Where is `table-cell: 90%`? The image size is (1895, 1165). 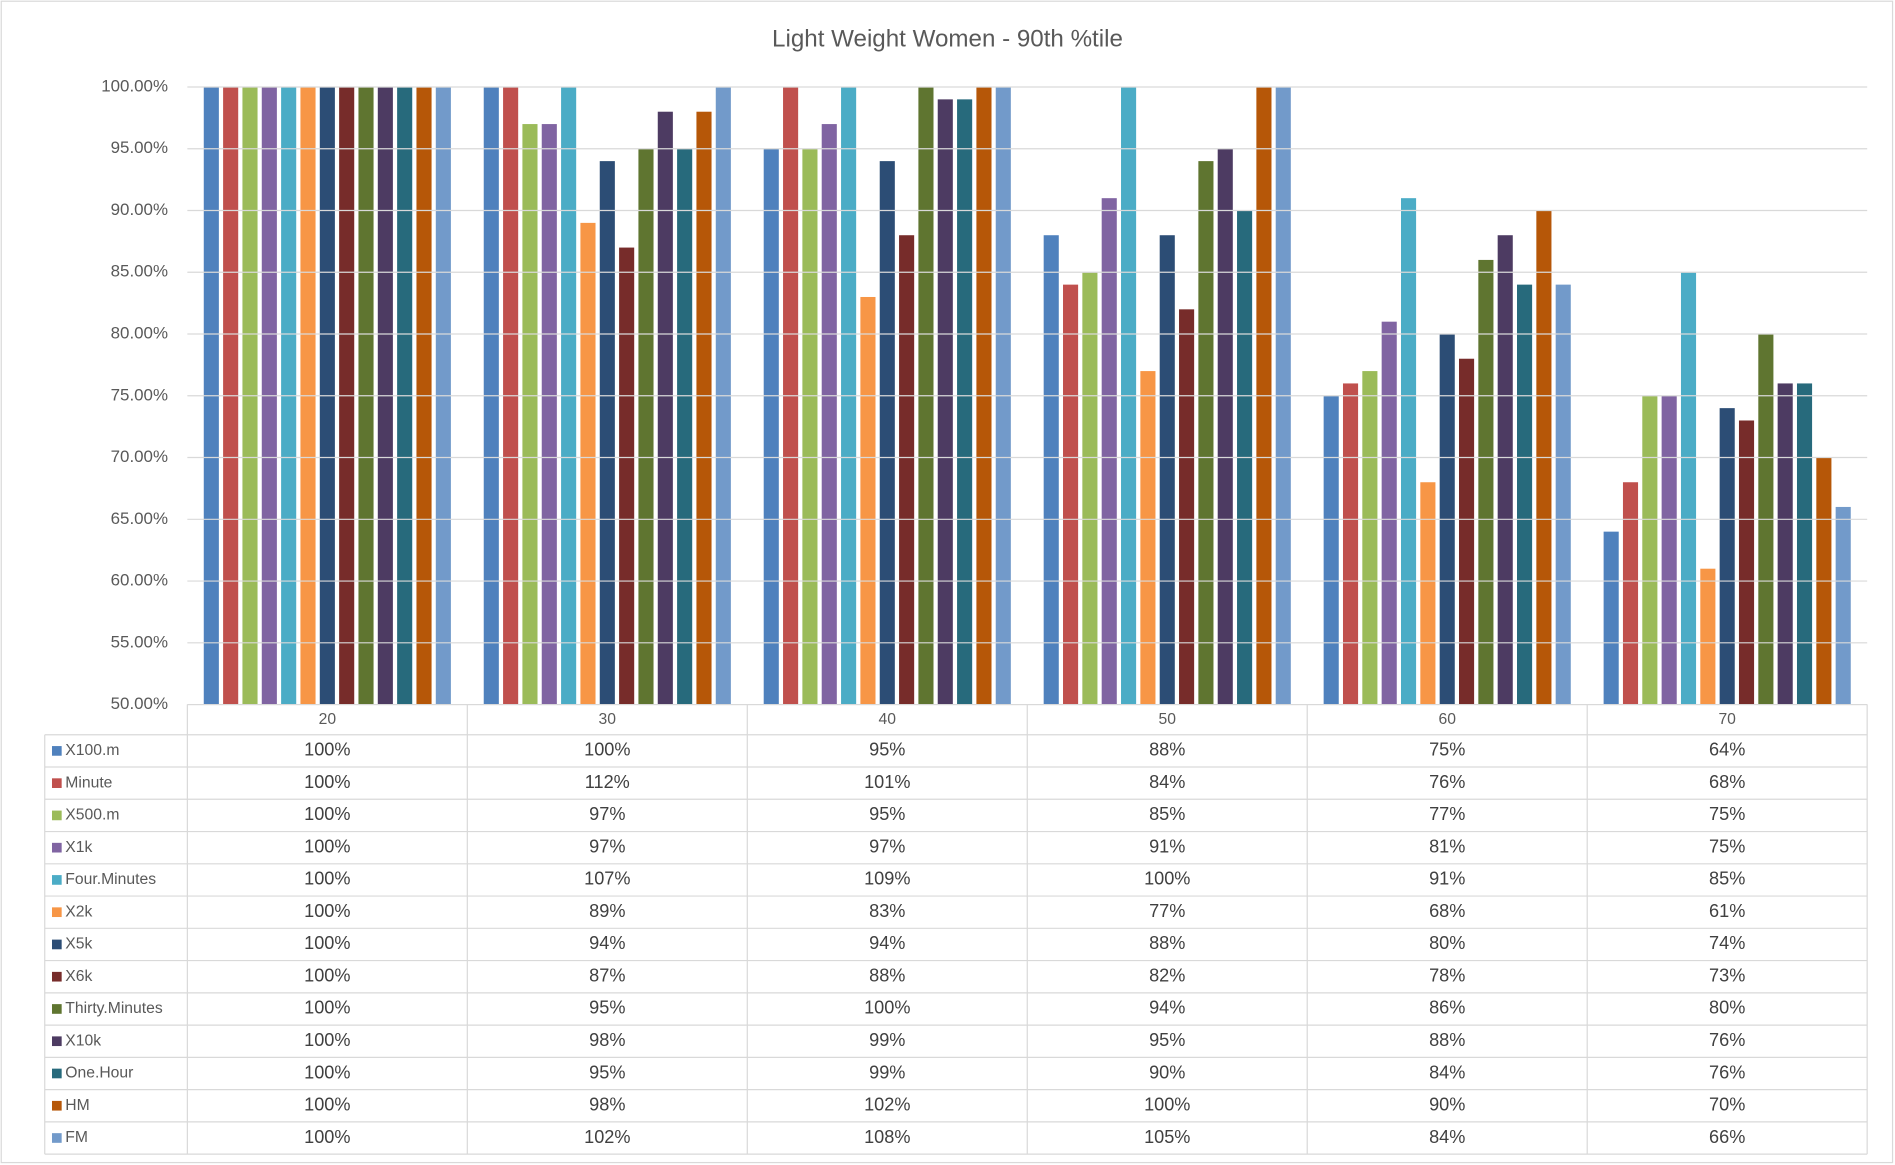
table-cell: 90% is located at coordinates (1447, 1105).